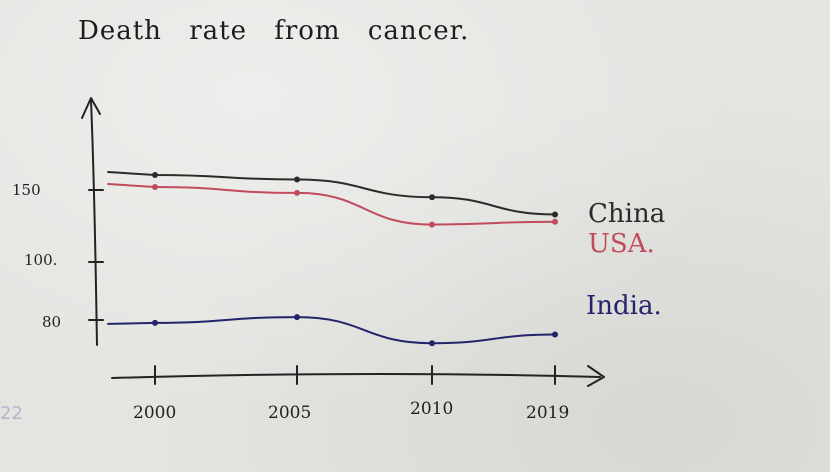 This screenshot has height=472, width=830. Describe the element at coordinates (154, 413) in the screenshot. I see `x-tick-label: 2000` at that location.